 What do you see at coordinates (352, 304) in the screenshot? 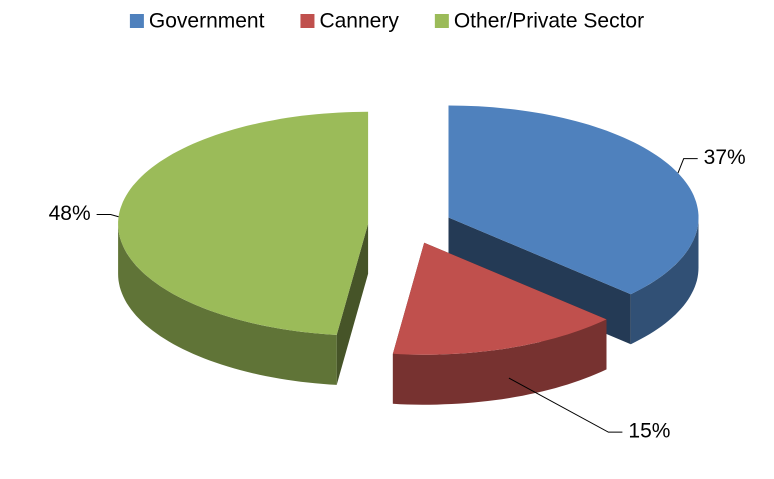
I see `slice-side` at bounding box center [352, 304].